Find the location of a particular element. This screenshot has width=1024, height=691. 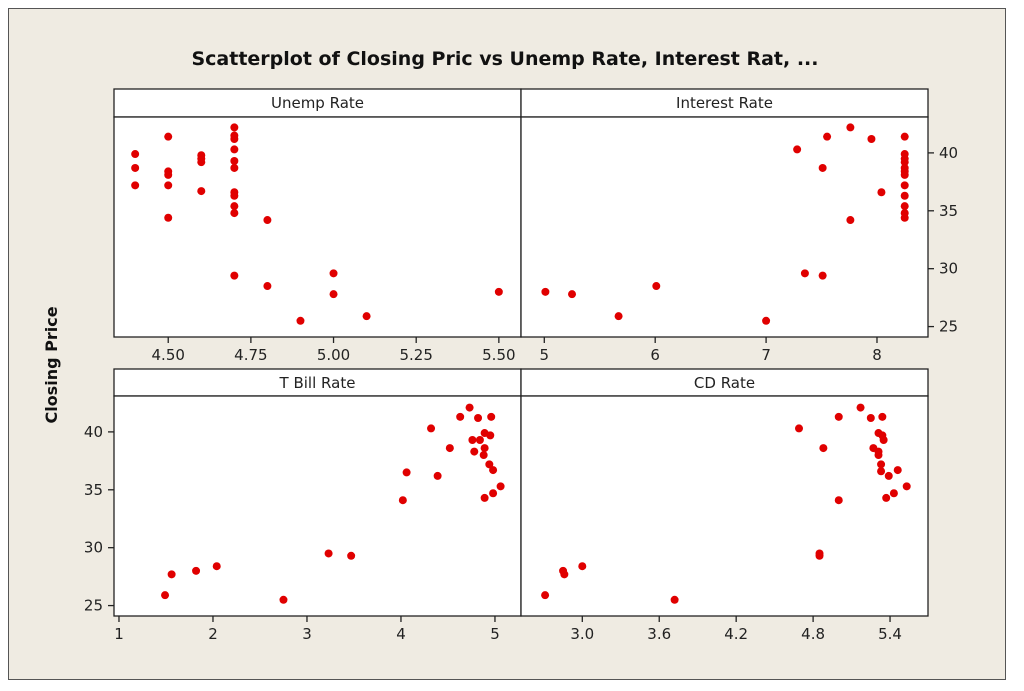

x-tick-label: 6 is located at coordinates (655, 355).